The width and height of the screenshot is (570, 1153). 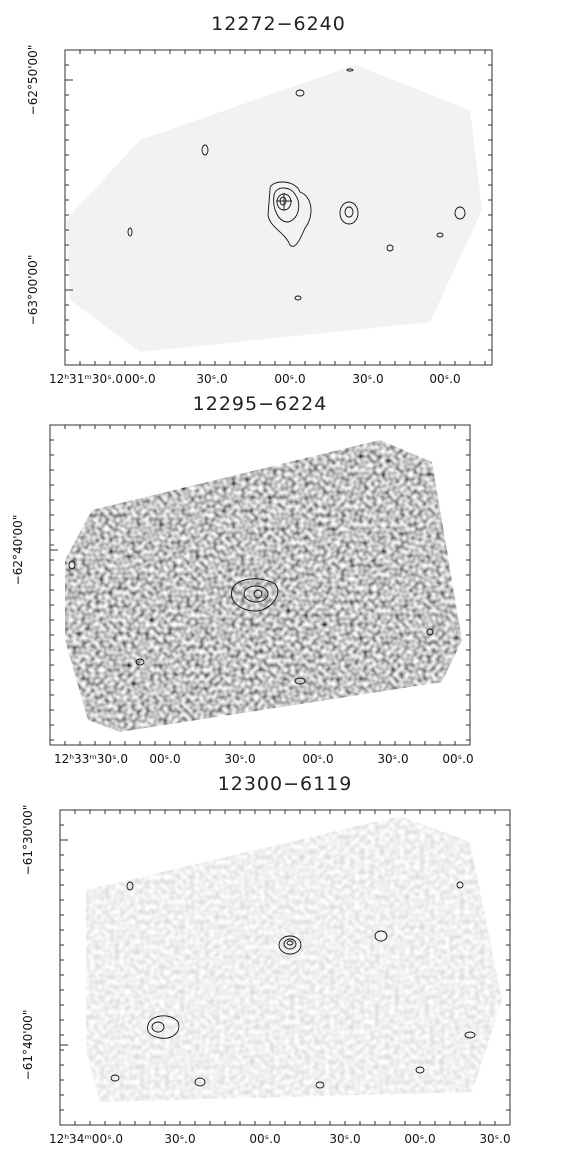 I want to click on panel-title: 12300−6119, so click(x=285, y=784).